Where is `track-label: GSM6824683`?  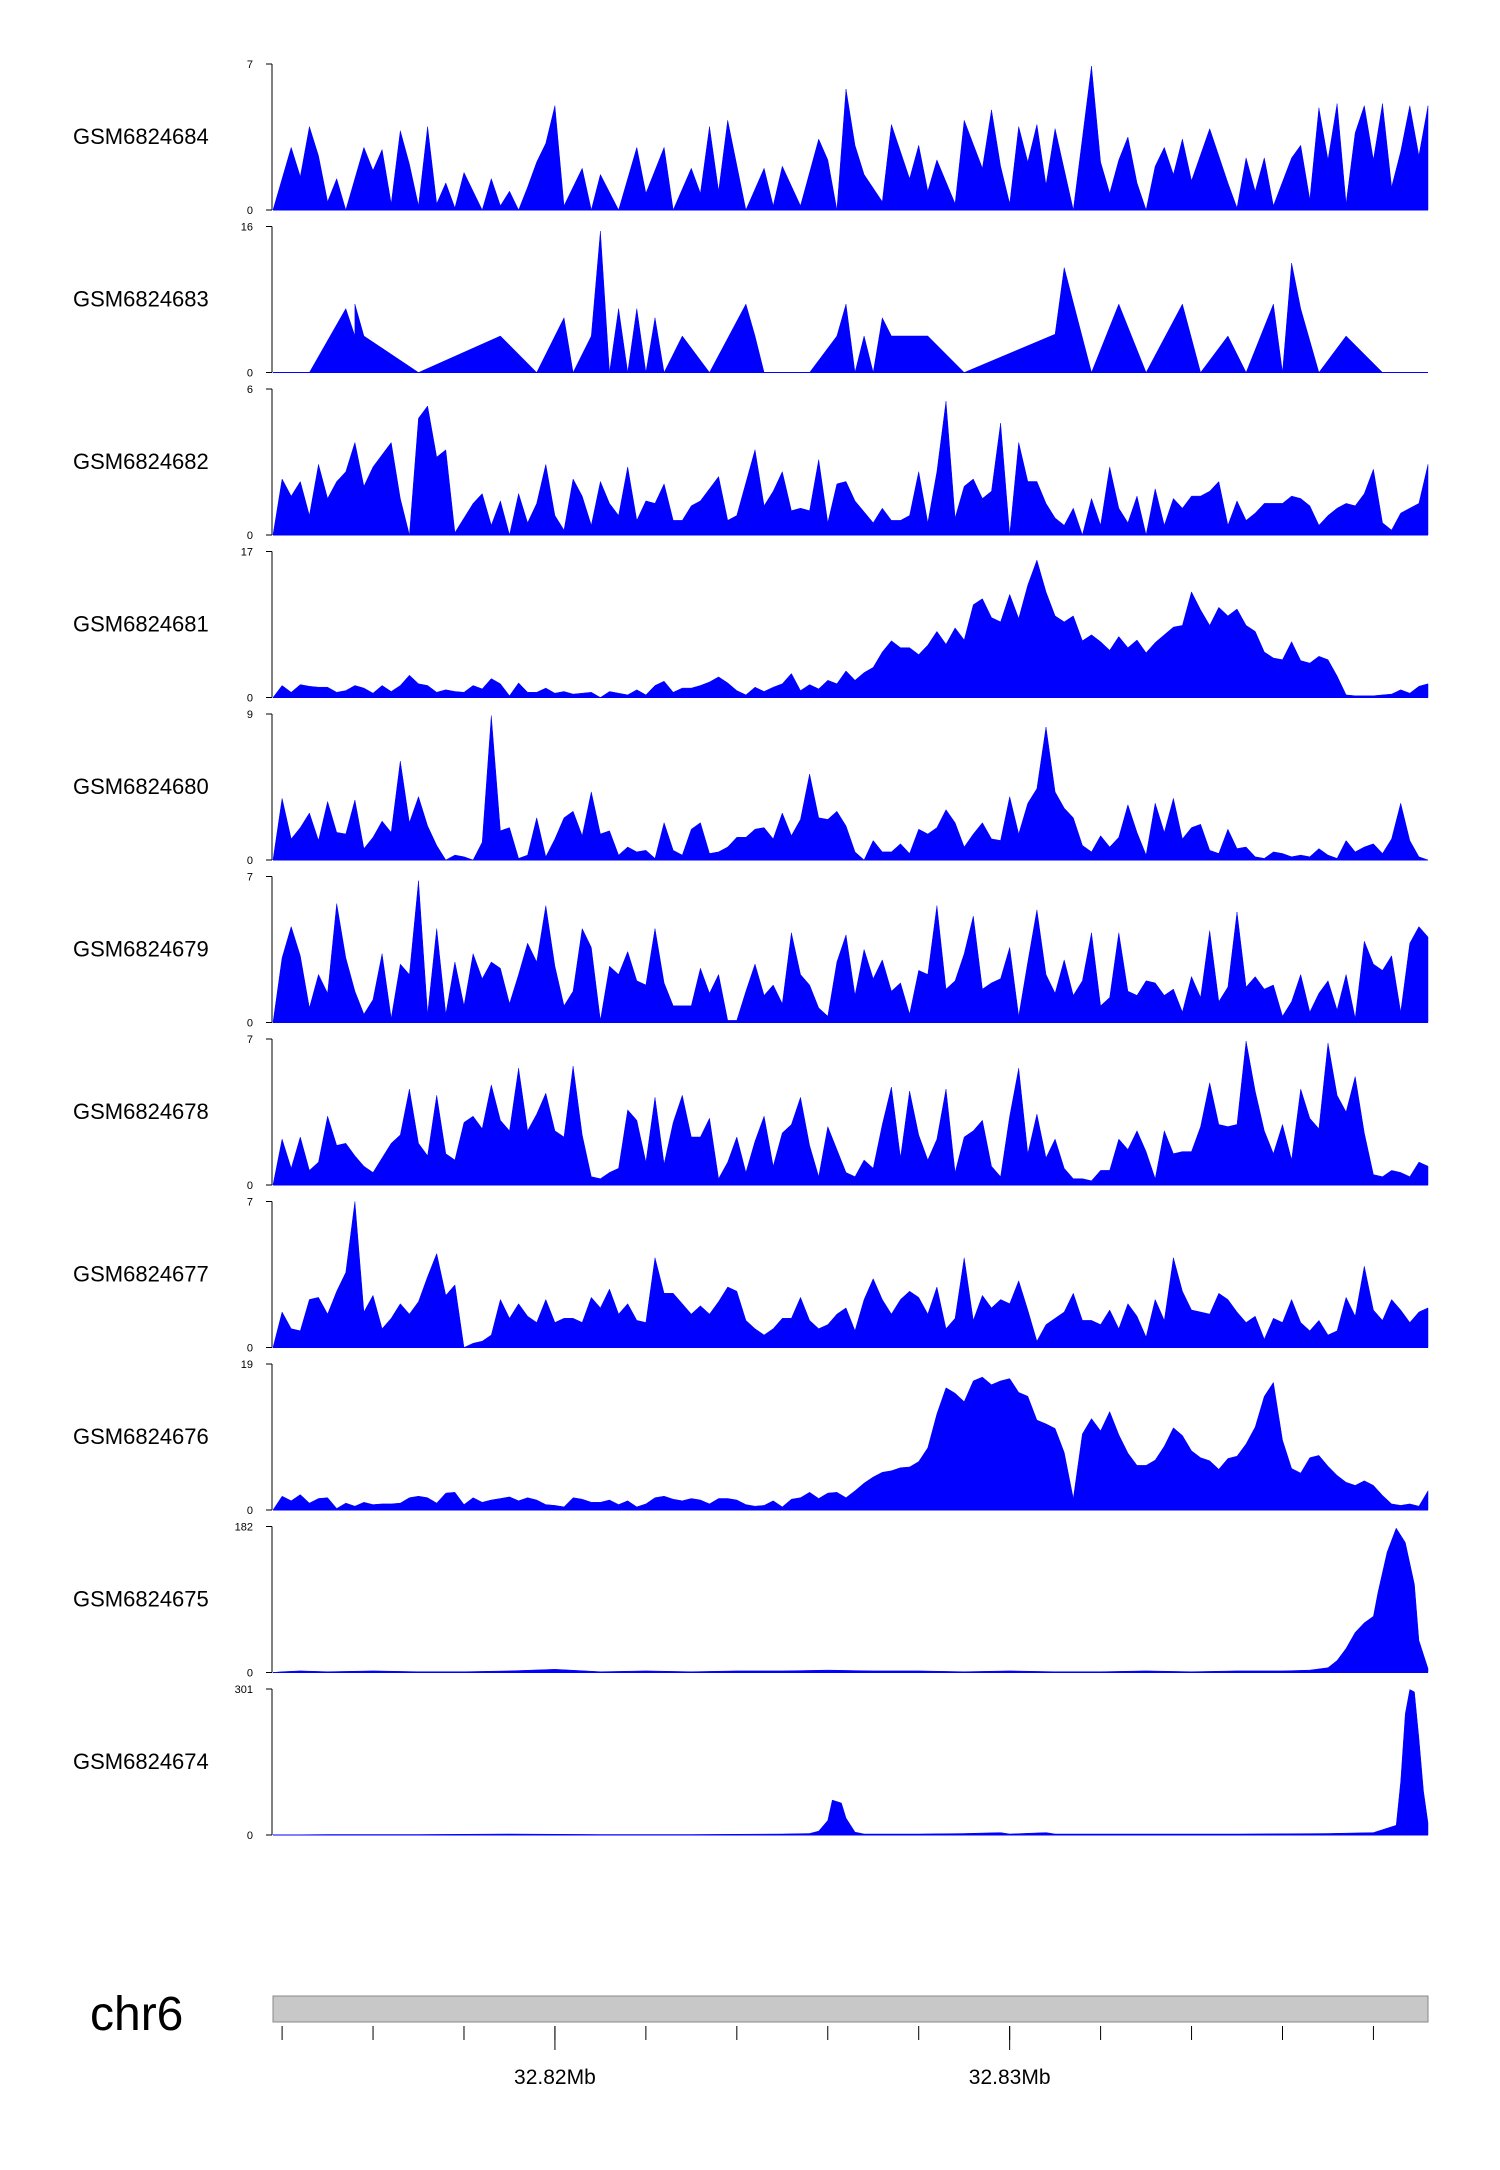
track-label: GSM6824683 is located at coordinates (141, 299).